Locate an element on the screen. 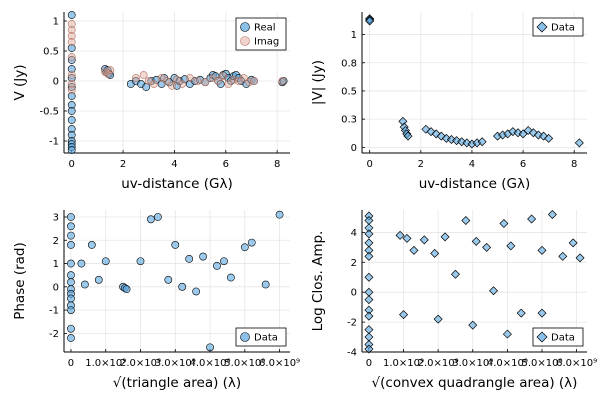 The image size is (600, 400). y-tick-label: 4 is located at coordinates (354, 233).